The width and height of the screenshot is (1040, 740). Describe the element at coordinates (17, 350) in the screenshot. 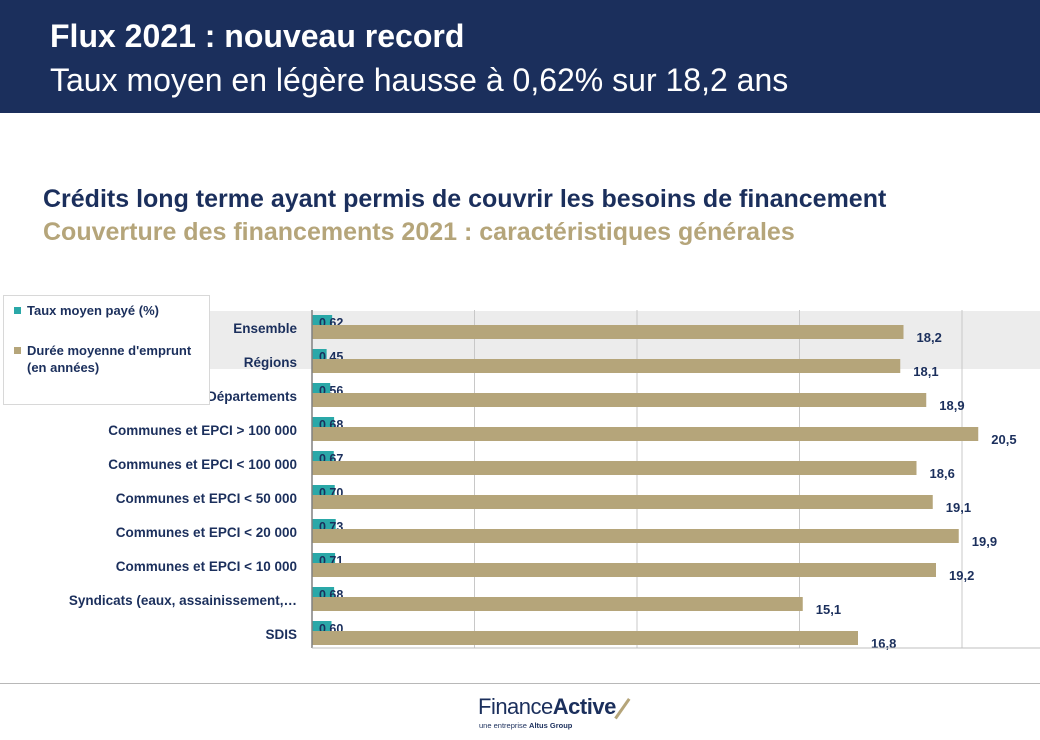

I see `legend-swatch-duree` at that location.